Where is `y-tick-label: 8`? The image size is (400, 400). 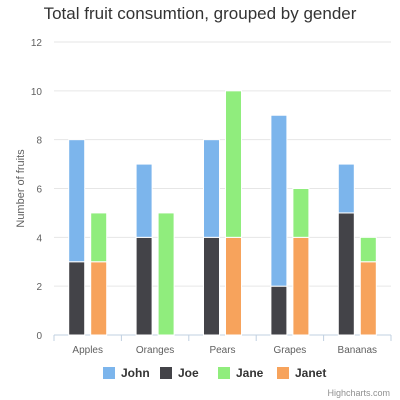
y-tick-label: 8 is located at coordinates (39, 141).